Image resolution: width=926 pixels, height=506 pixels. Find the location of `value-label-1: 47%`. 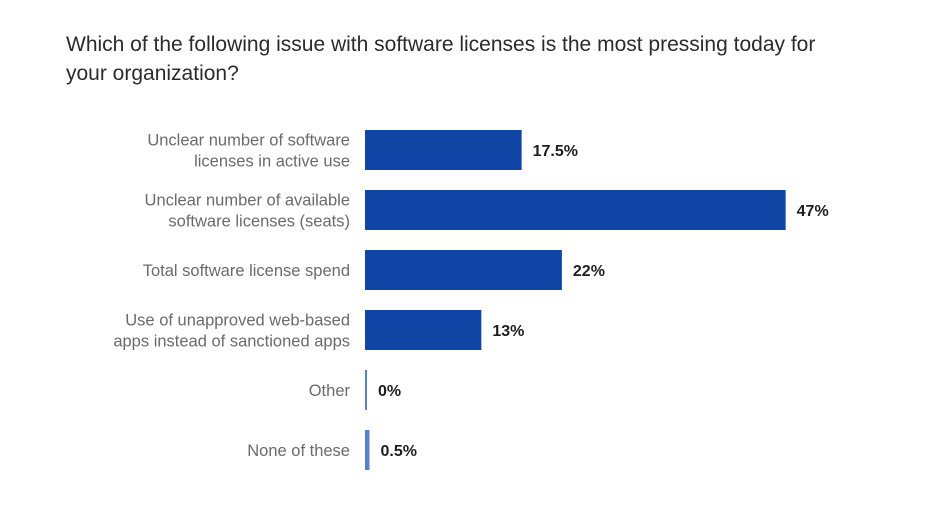

value-label-1: 47% is located at coordinates (813, 211).